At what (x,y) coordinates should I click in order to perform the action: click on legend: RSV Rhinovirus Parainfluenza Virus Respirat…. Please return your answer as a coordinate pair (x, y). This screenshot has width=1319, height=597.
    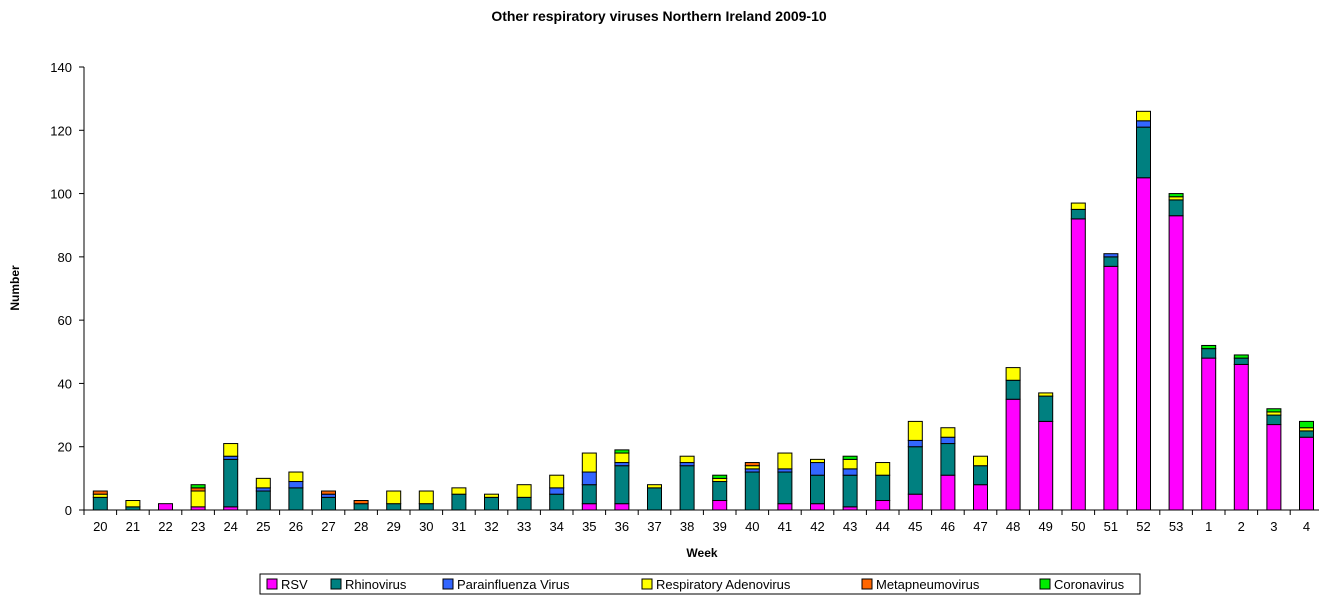
    Looking at the image, I should click on (700, 584).